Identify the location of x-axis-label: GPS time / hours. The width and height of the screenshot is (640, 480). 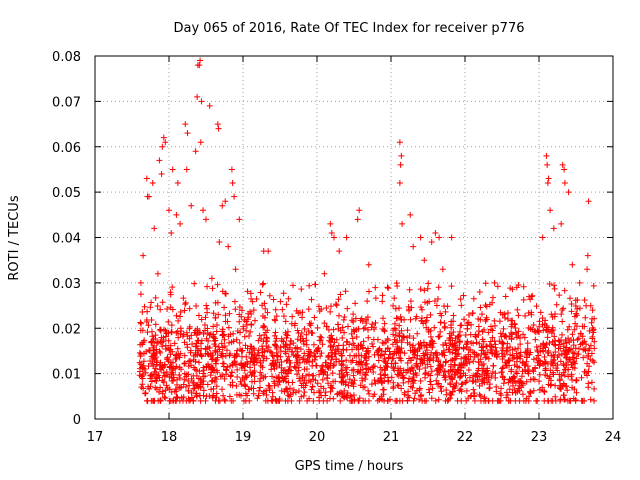
(349, 466).